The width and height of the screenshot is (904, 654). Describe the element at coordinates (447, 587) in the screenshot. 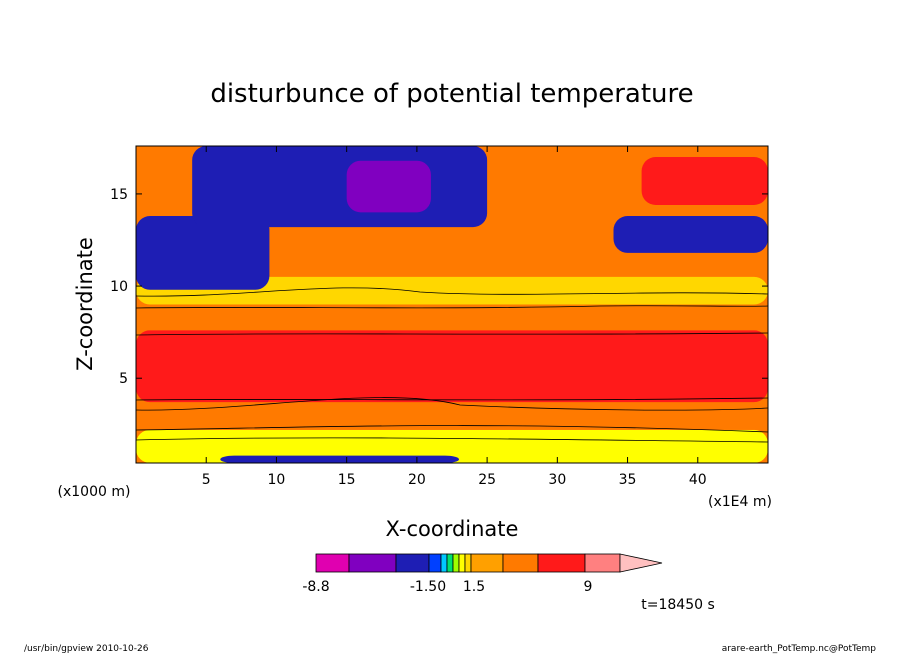

I see `colorbar-labels: -8.8 -1.50 1.5 9` at that location.